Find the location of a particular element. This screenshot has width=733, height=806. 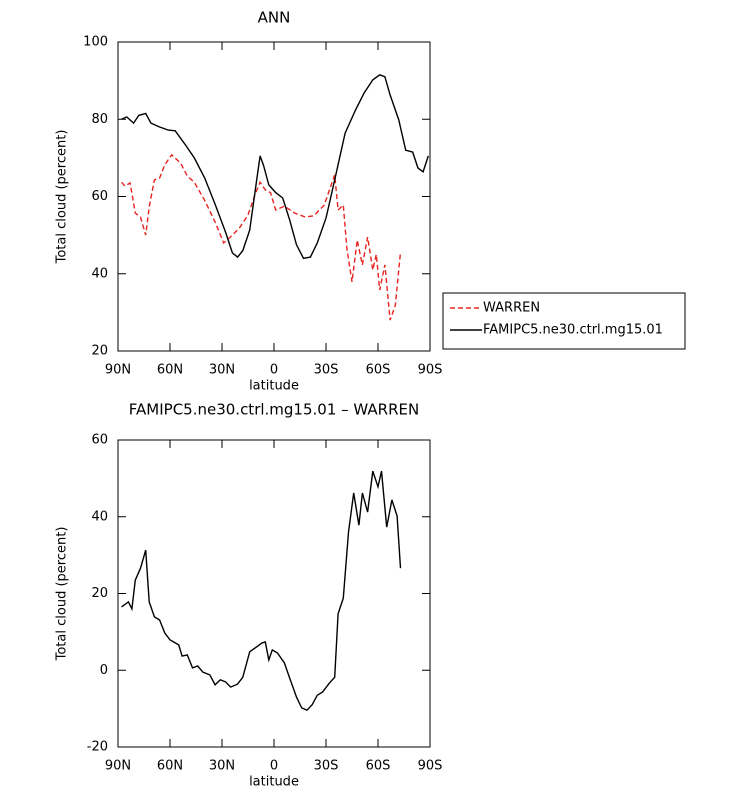

chart-title: ANN is located at coordinates (274, 18).